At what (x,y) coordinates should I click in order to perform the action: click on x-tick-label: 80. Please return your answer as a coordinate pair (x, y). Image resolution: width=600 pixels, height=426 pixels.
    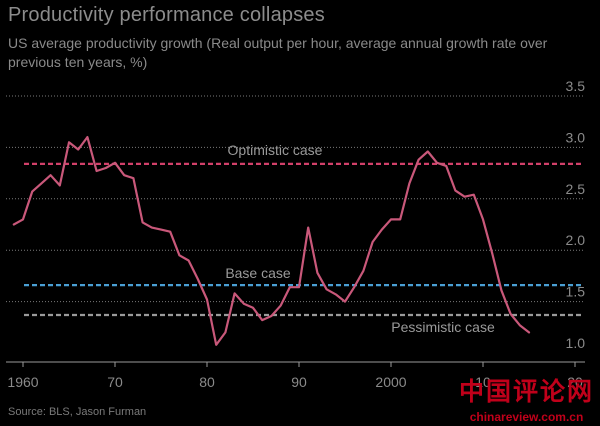
    Looking at the image, I should click on (207, 382).